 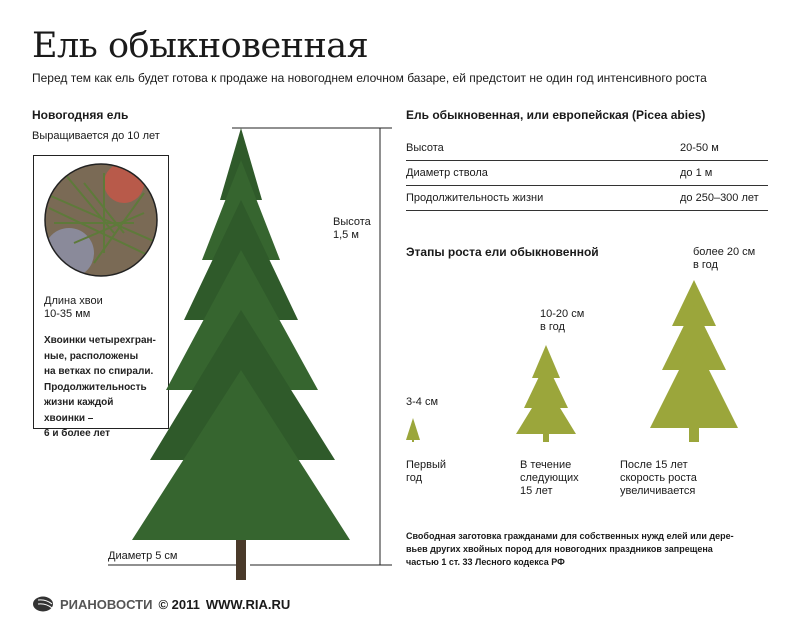 I want to click on stage3-period: После 15 лет скорость роста увеличивается, so click(x=658, y=478).